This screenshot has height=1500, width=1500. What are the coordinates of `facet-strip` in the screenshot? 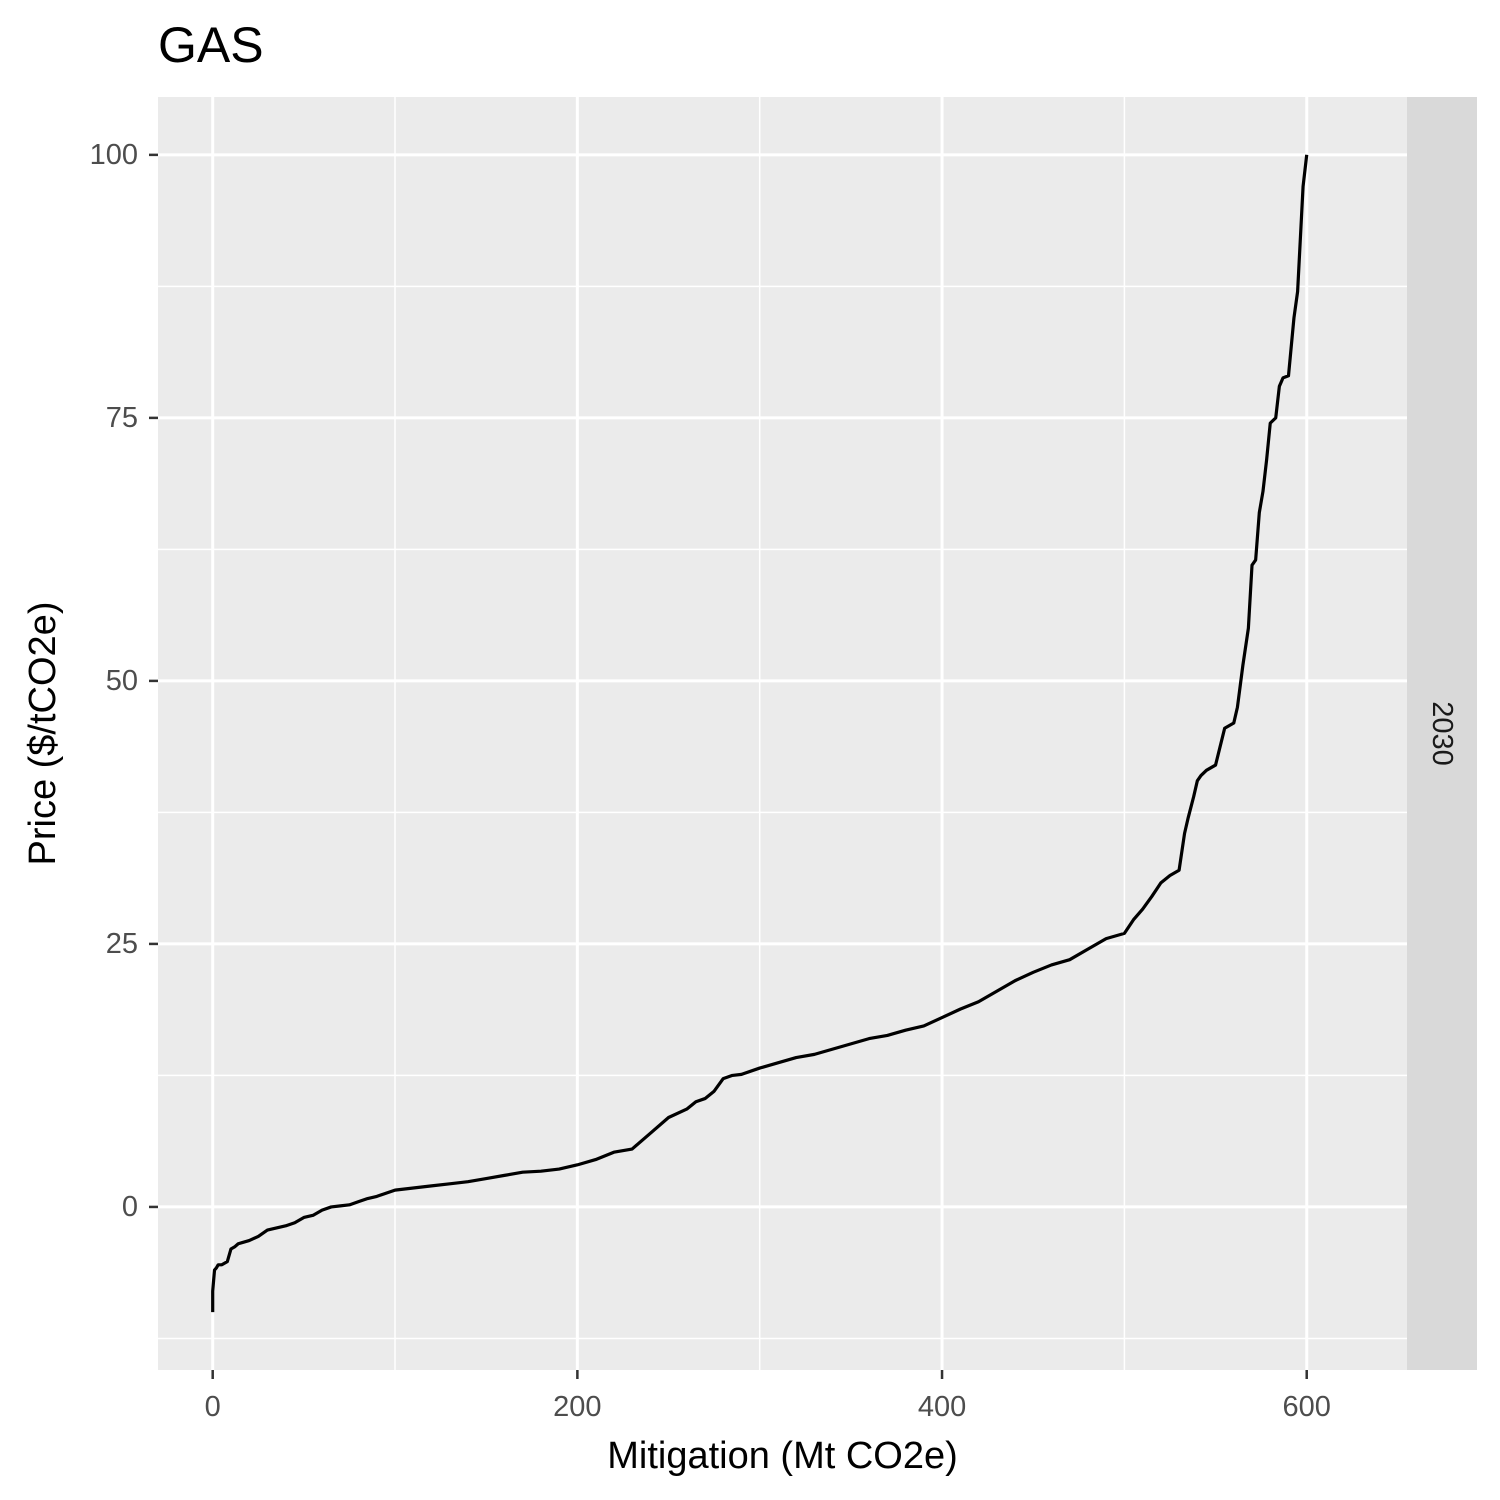 It's located at (1442, 733).